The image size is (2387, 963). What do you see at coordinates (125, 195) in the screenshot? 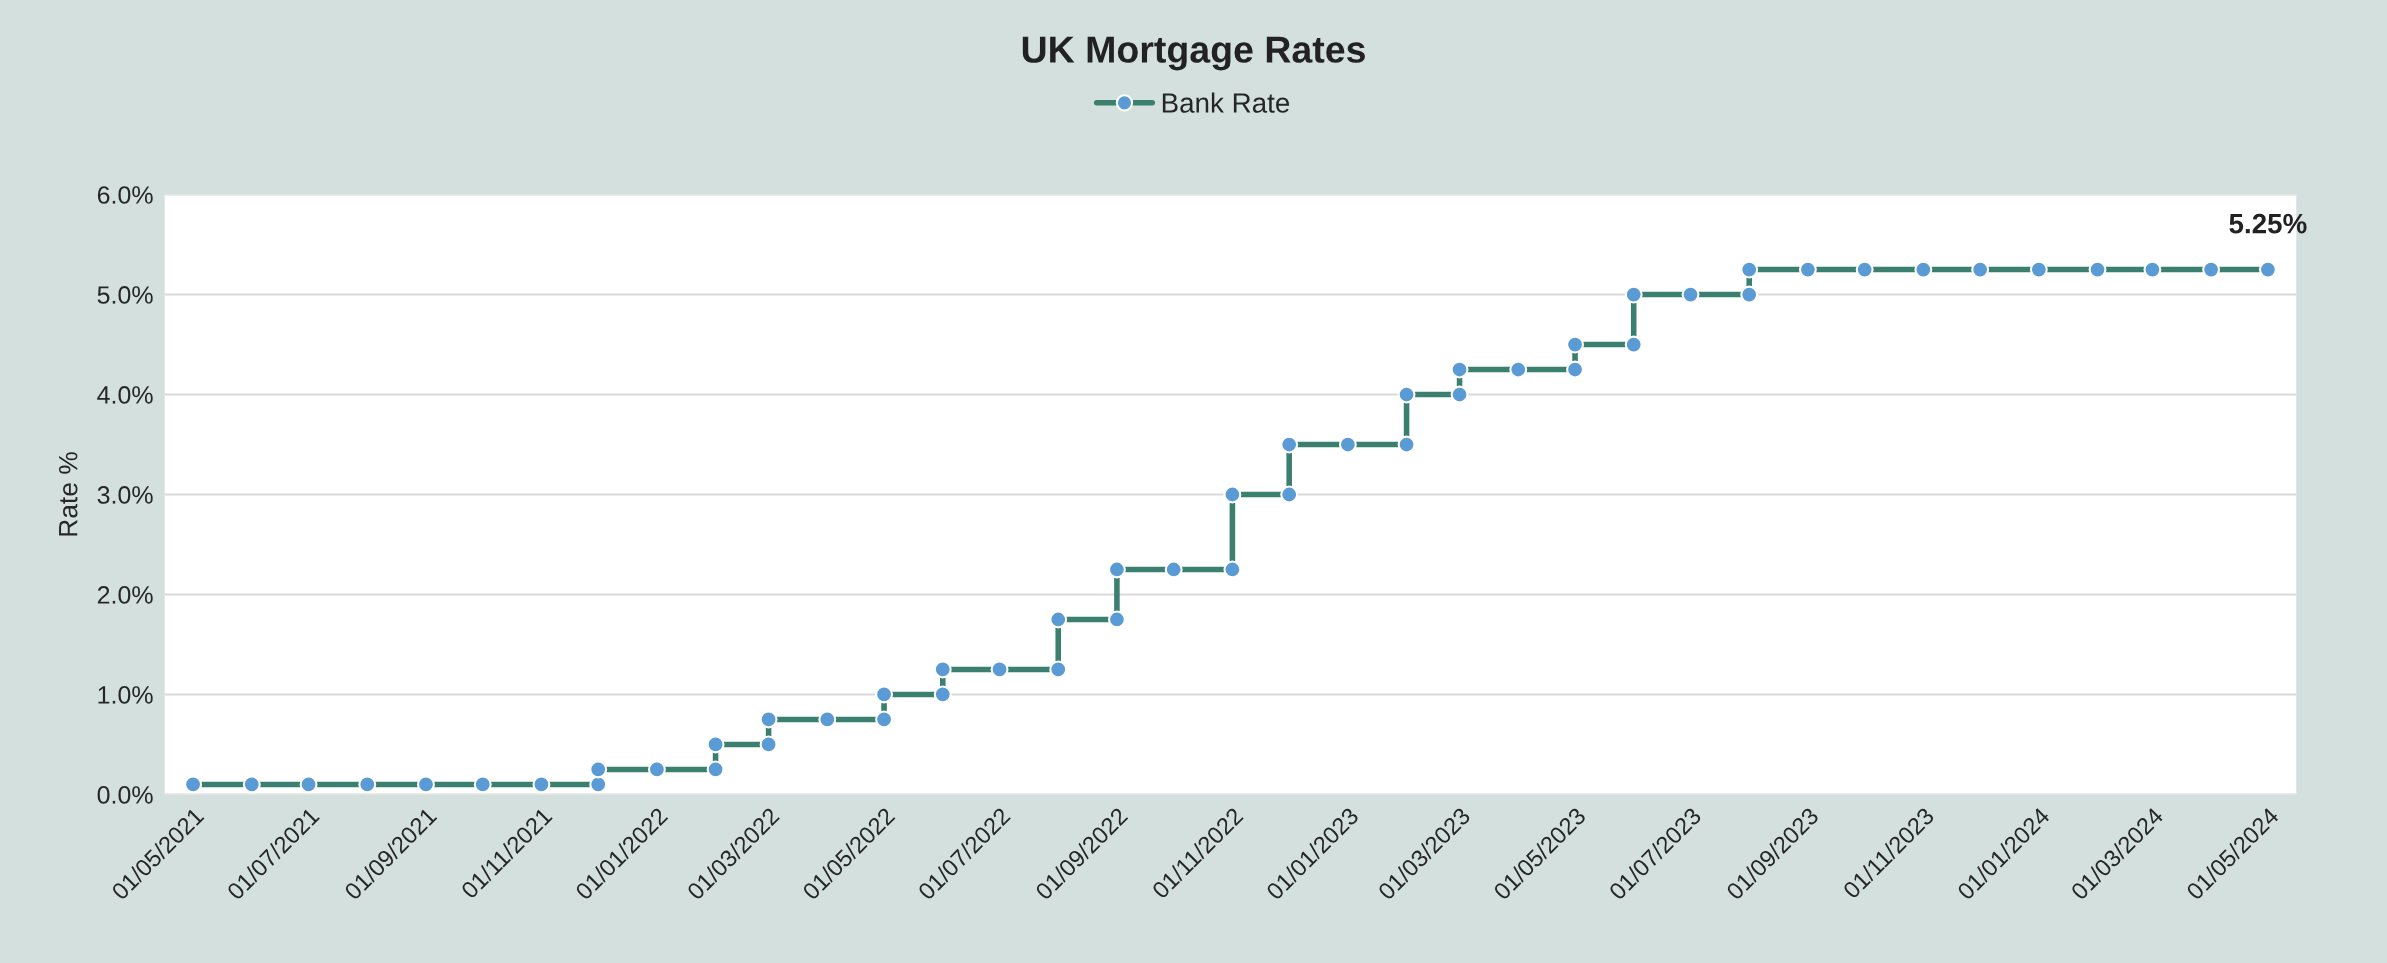
I see `y-tick-label: 6.0%` at bounding box center [125, 195].